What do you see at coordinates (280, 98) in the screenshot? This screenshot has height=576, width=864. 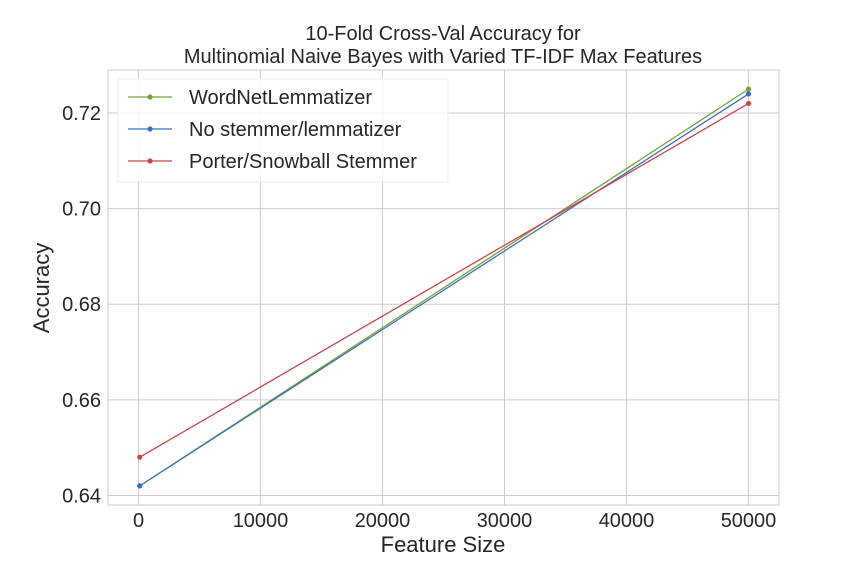 I see `legend-label: WordNetLemmatizer` at bounding box center [280, 98].